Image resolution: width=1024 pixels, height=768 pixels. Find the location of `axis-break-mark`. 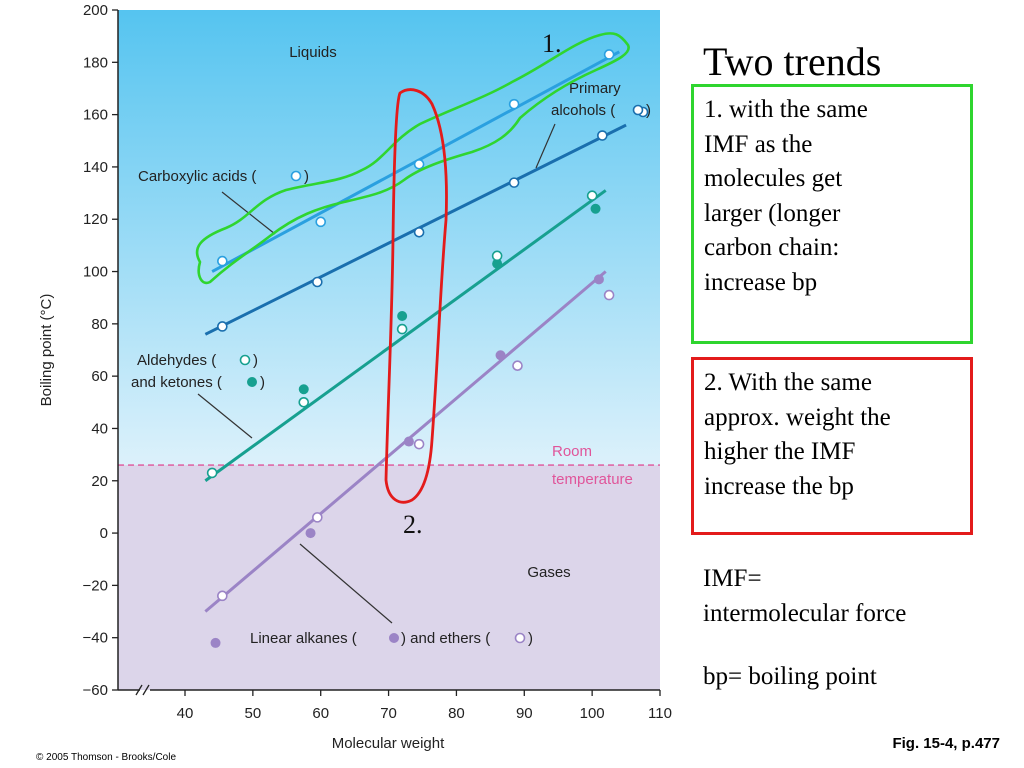

axis-break-mark is located at coordinates (146, 690).